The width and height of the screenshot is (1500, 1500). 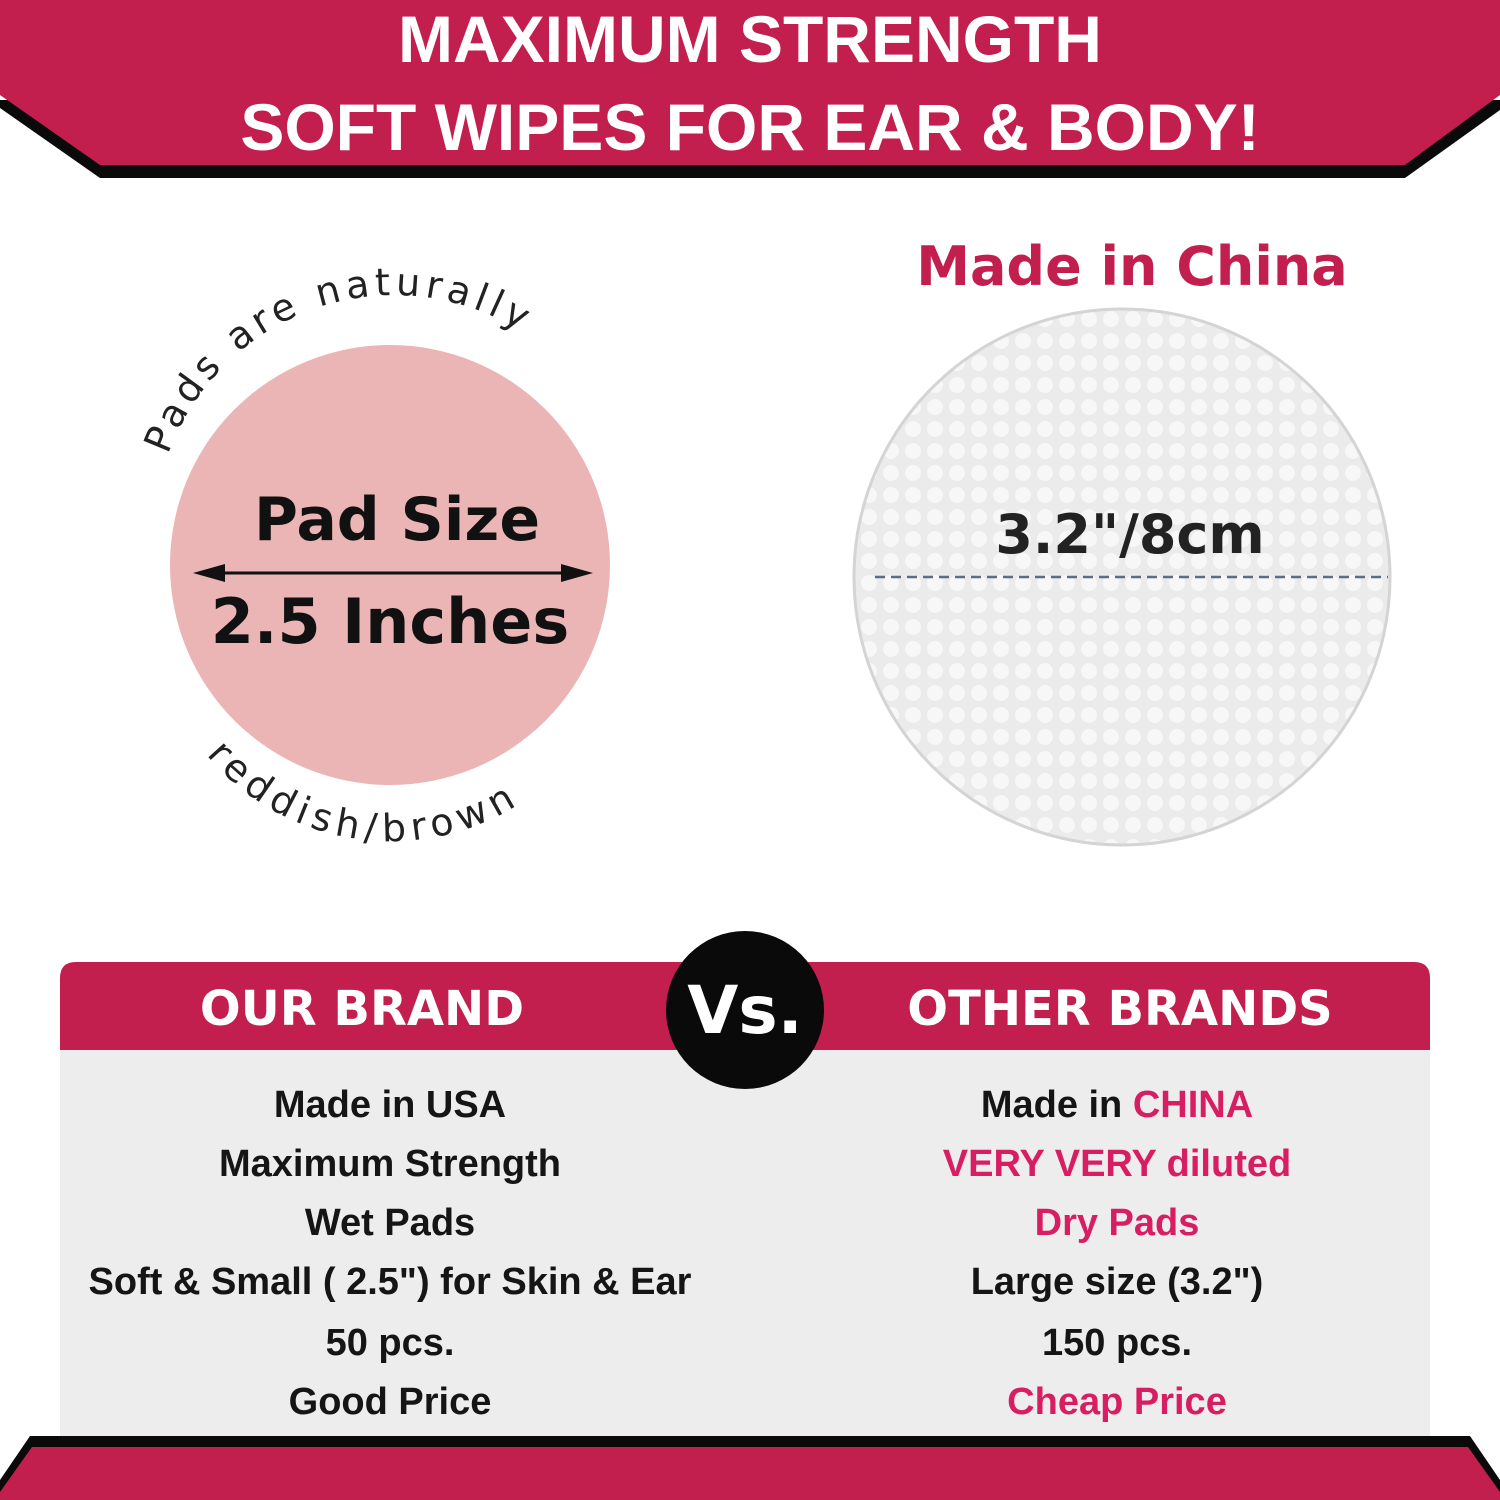 What do you see at coordinates (390, 1164) in the screenshot?
I see `our-brand-row: Maximum Strength` at bounding box center [390, 1164].